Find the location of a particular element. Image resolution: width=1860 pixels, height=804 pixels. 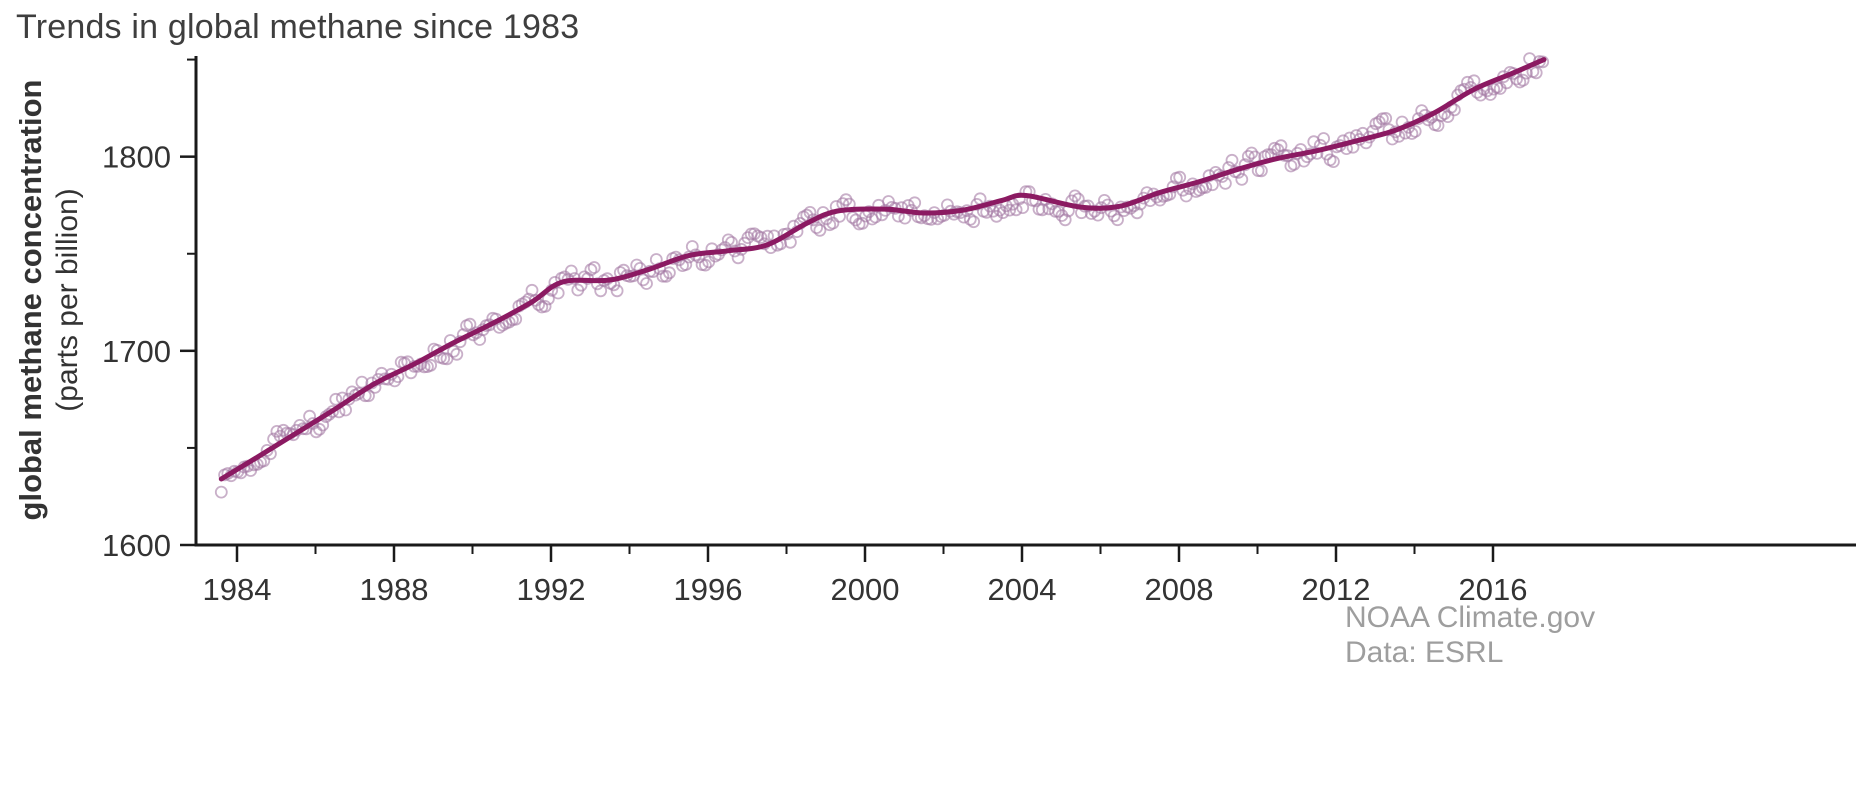

svg-text: 1988 is located at coordinates (394, 589).